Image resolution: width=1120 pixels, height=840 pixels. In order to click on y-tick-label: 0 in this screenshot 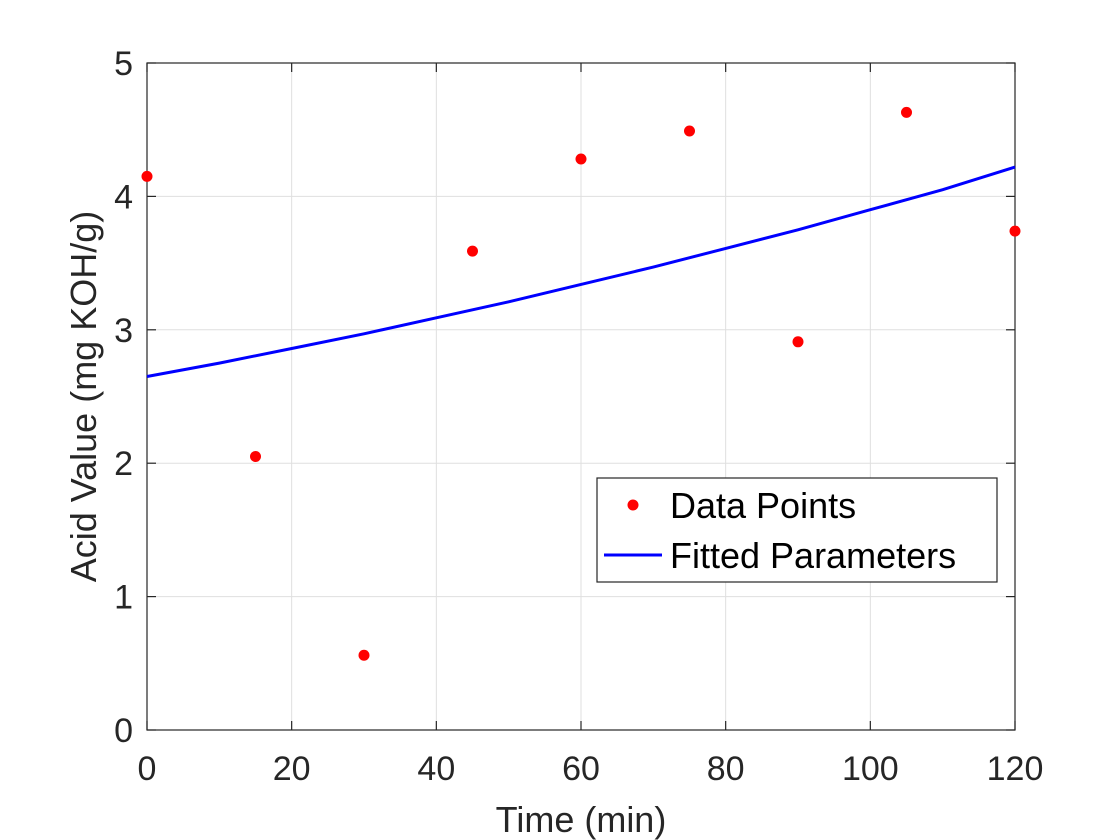, I will do `click(123, 731)`.